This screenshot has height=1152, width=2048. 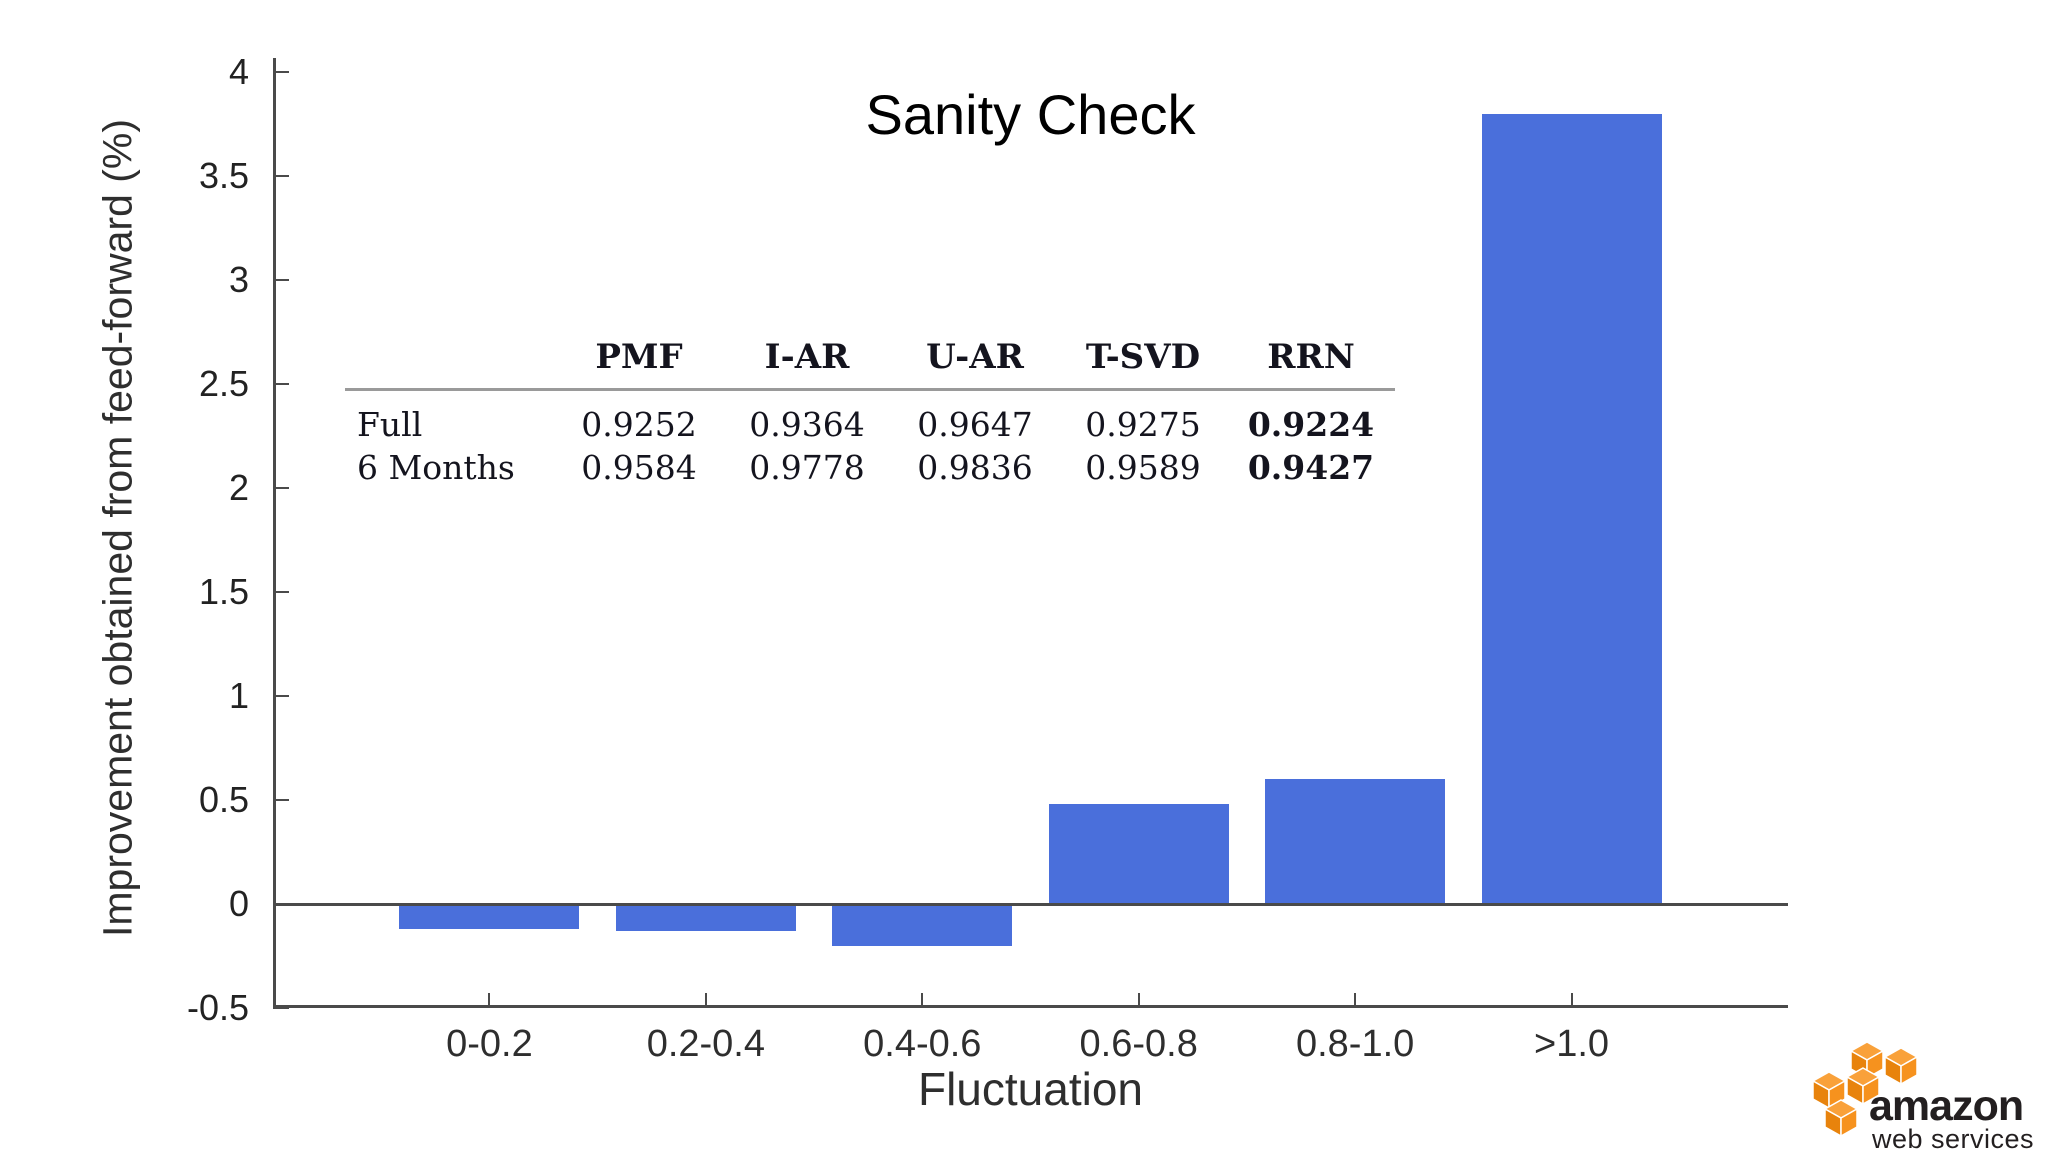 What do you see at coordinates (975, 424) in the screenshot?
I see `cell-full-uar: 0.9647` at bounding box center [975, 424].